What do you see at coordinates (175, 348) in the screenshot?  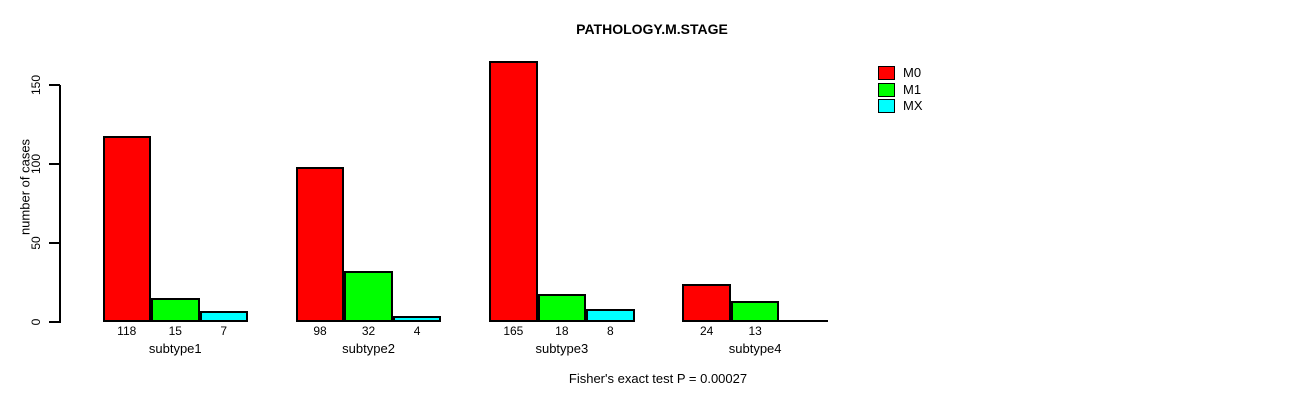 I see `category-label-subtype1: subtype1` at bounding box center [175, 348].